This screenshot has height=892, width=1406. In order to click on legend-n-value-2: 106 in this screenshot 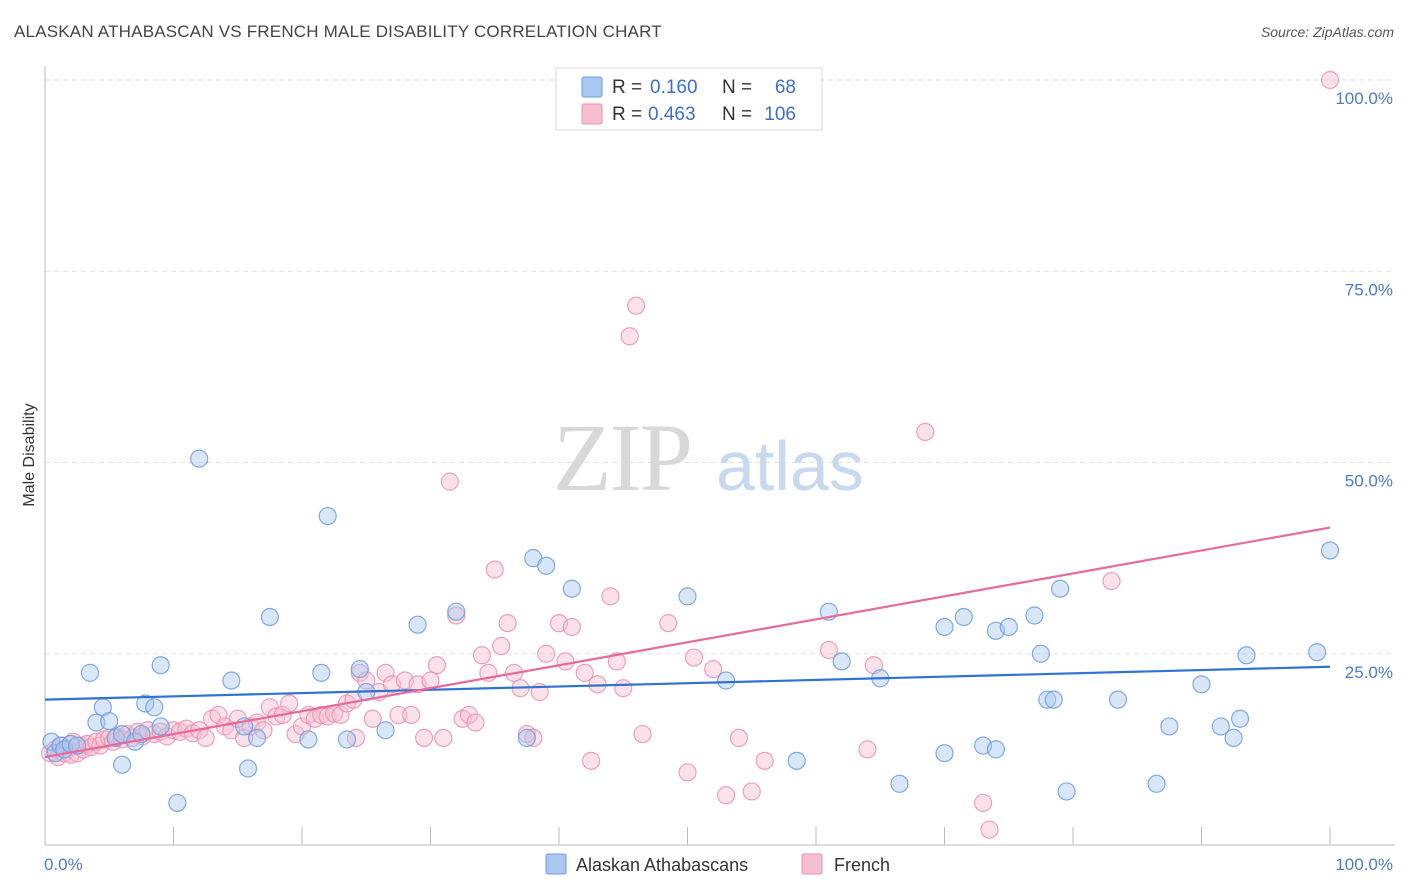, I will do `click(780, 114)`.